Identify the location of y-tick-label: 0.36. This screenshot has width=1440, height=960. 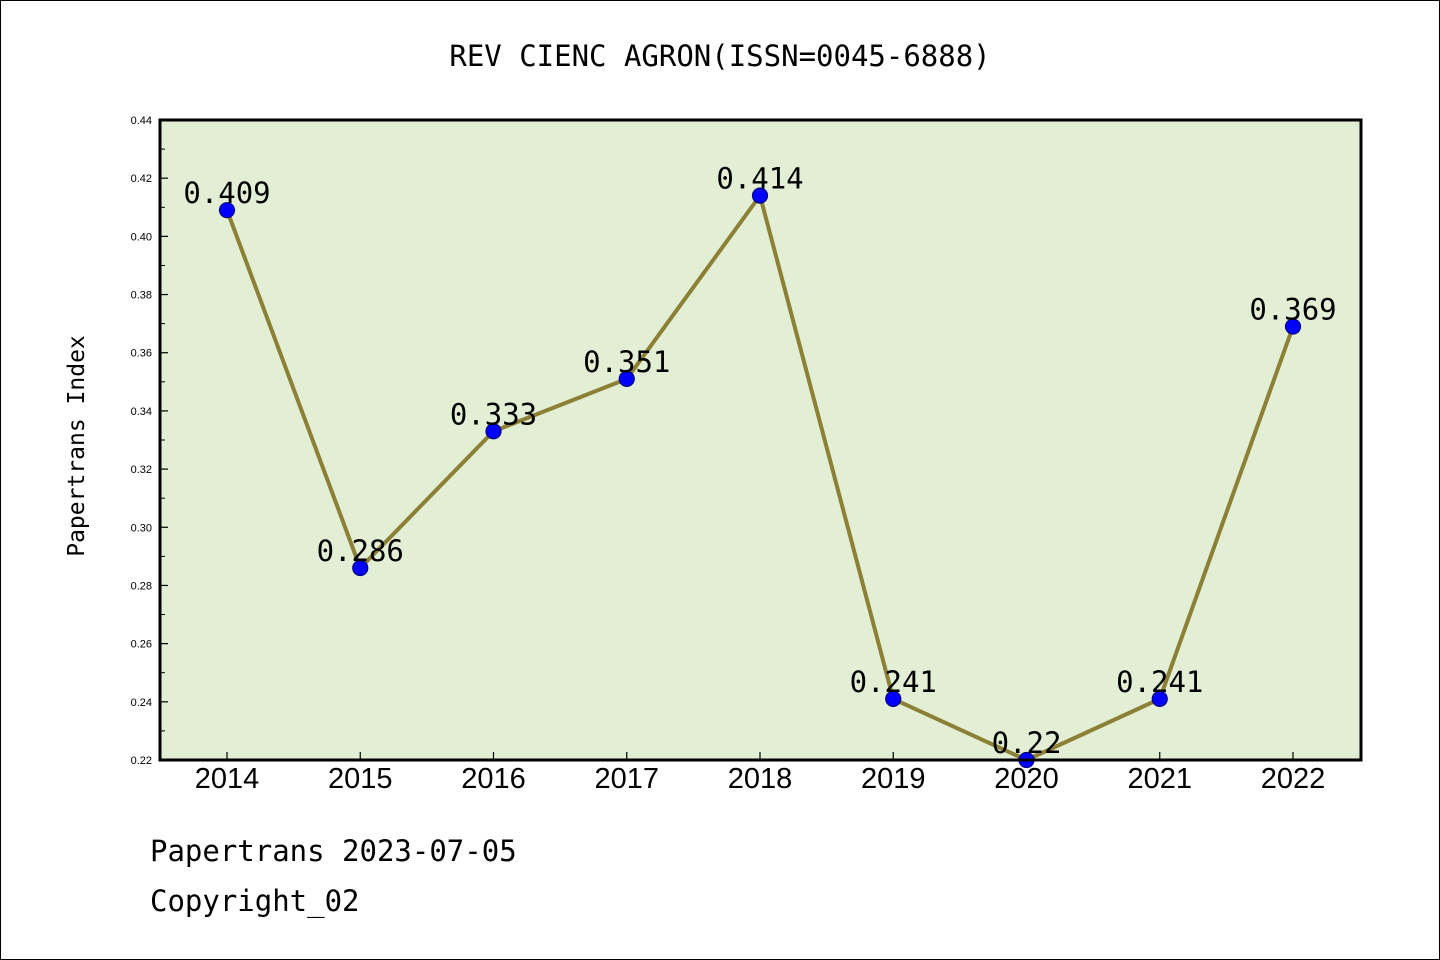
(141, 354).